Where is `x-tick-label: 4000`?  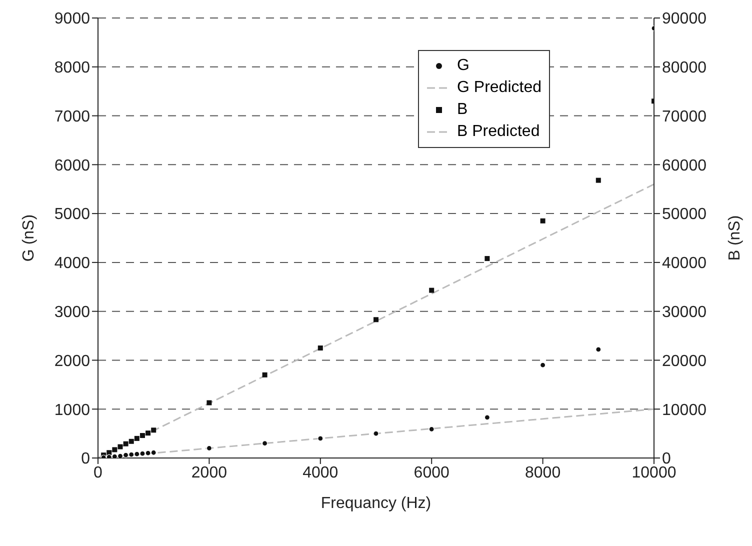 x-tick-label: 4000 is located at coordinates (320, 473).